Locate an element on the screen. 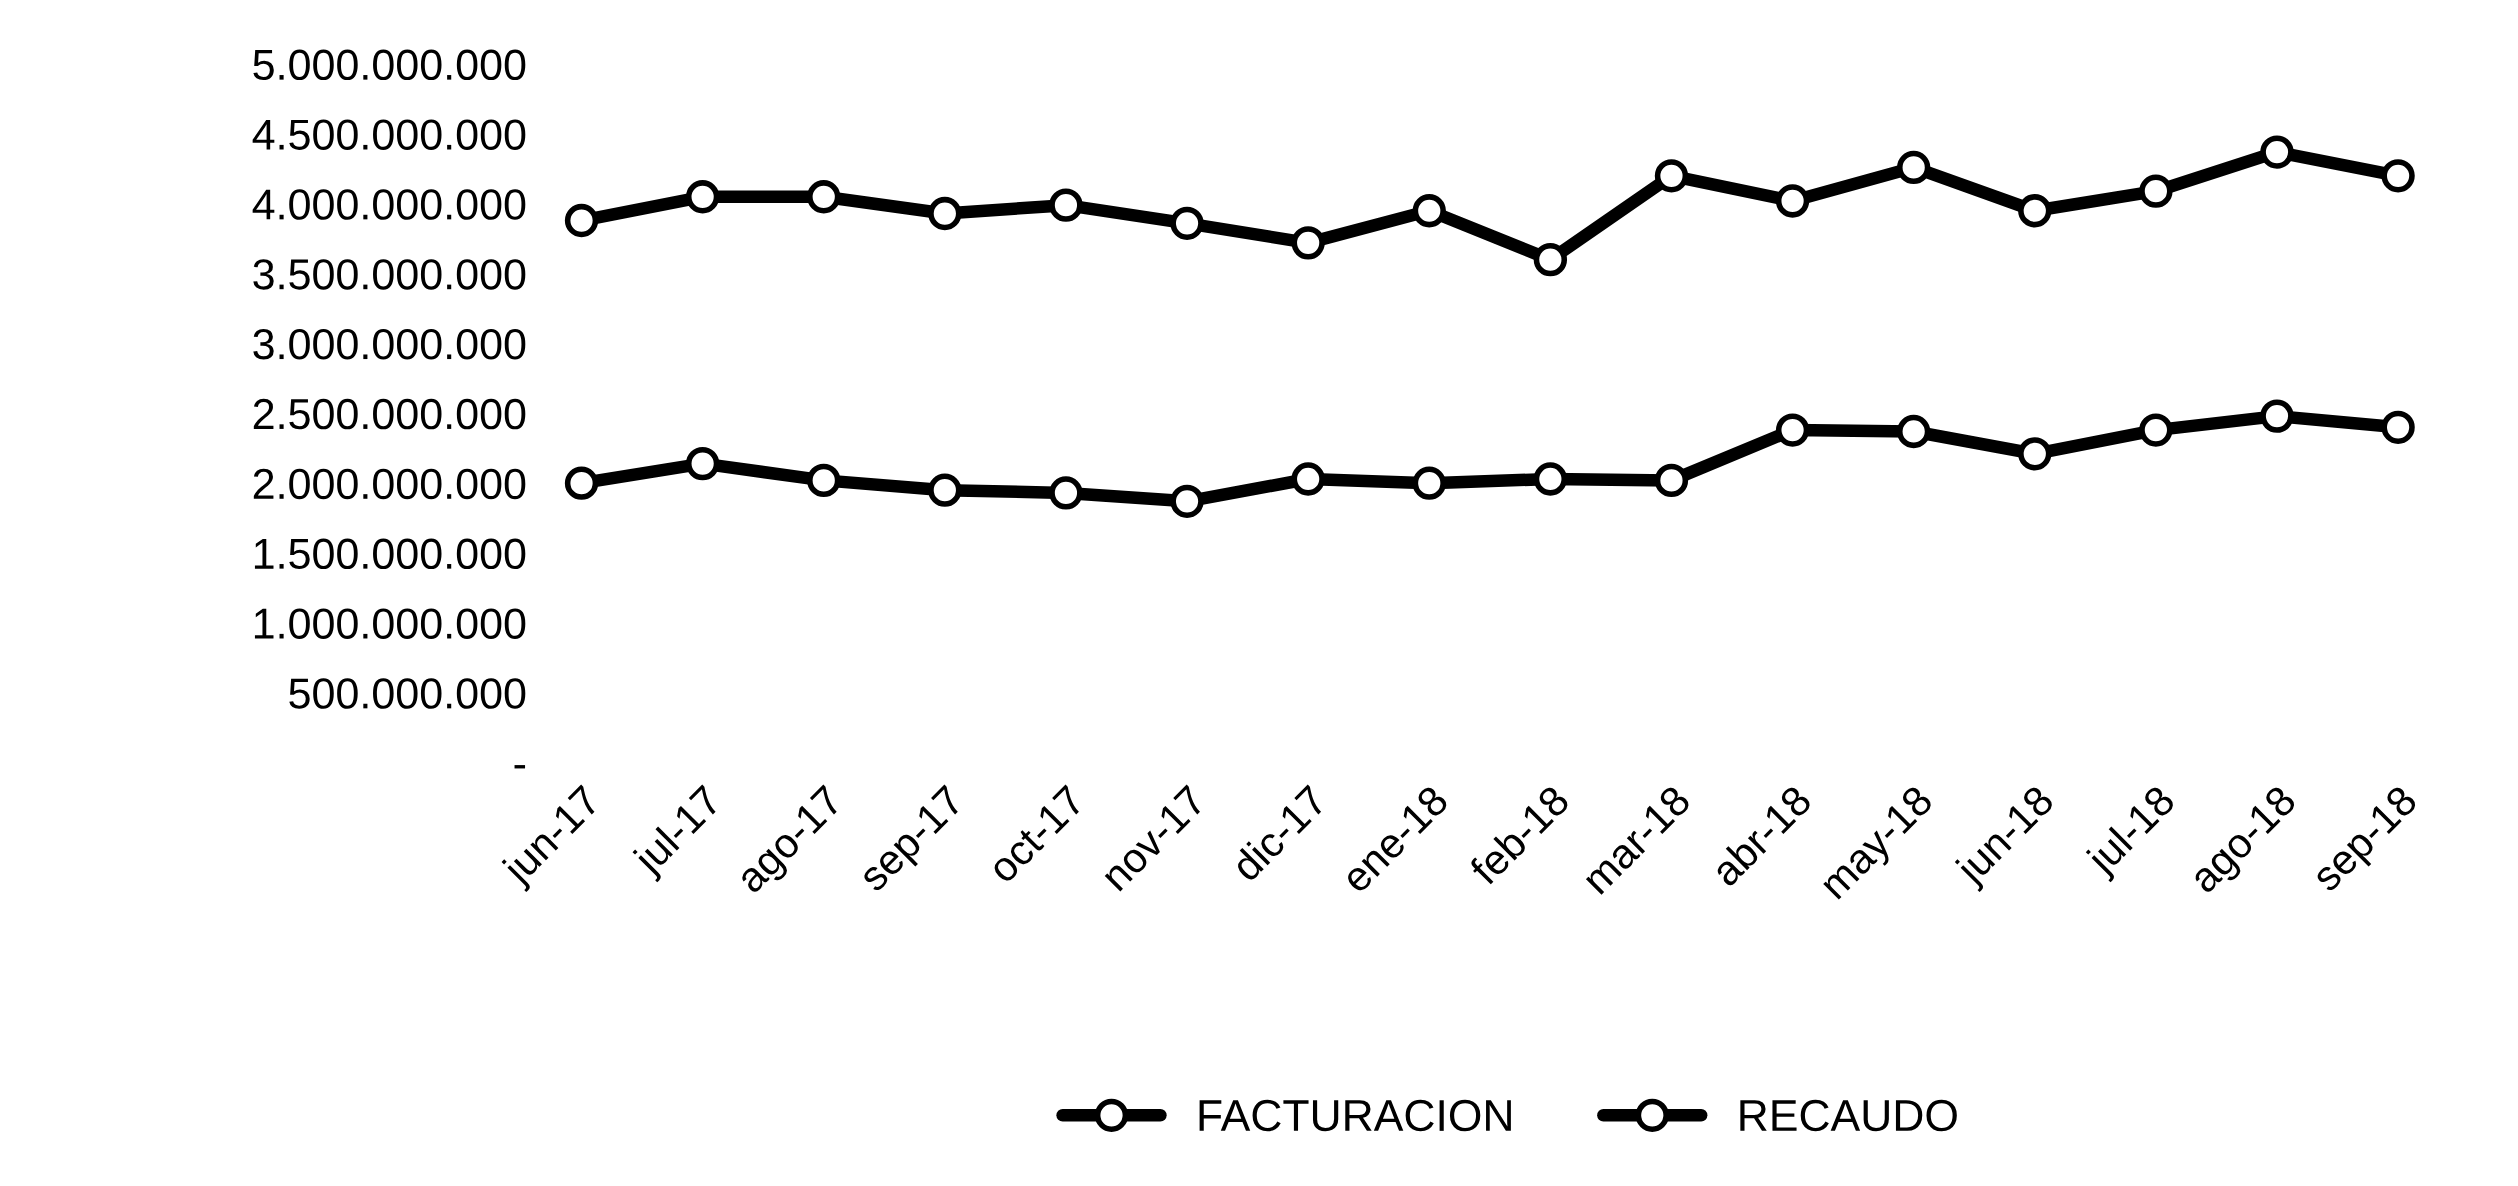 The image size is (2518, 1186). y-tick-label: 2.500.000.000 is located at coordinates (389, 414).